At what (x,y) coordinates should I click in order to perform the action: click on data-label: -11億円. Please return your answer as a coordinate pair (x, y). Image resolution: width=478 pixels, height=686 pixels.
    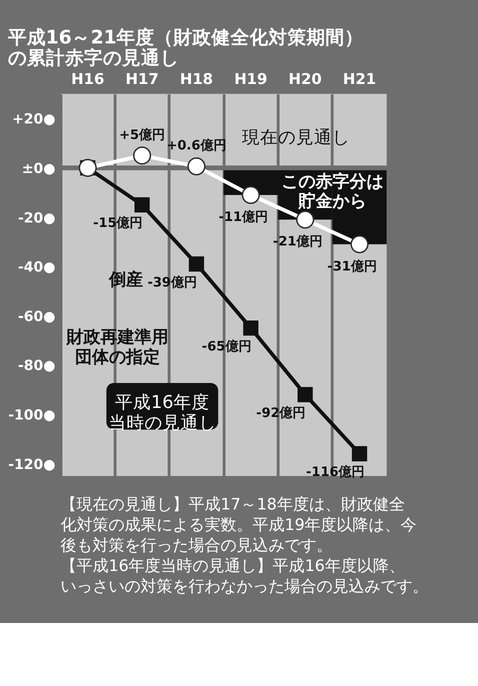
    Looking at the image, I should click on (243, 217).